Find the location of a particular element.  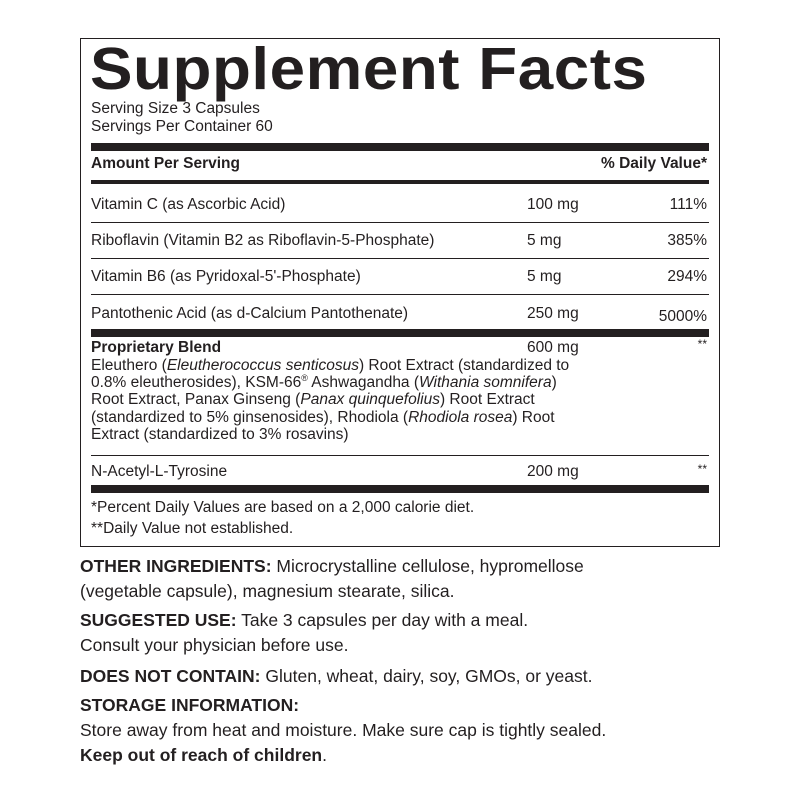

suggested-use-text-2: Consult your physician before use. is located at coordinates (214, 645).